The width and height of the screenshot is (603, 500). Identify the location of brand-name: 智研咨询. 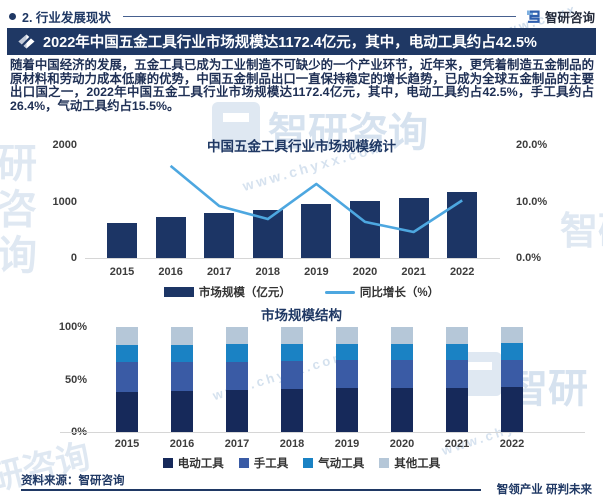
(569, 17).